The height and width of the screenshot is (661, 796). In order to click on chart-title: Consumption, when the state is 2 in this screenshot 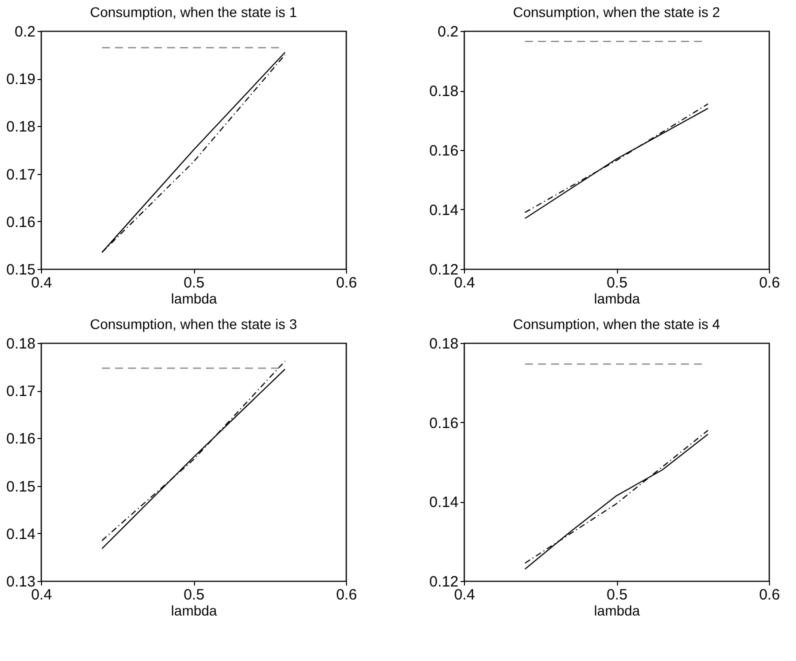, I will do `click(616, 12)`.